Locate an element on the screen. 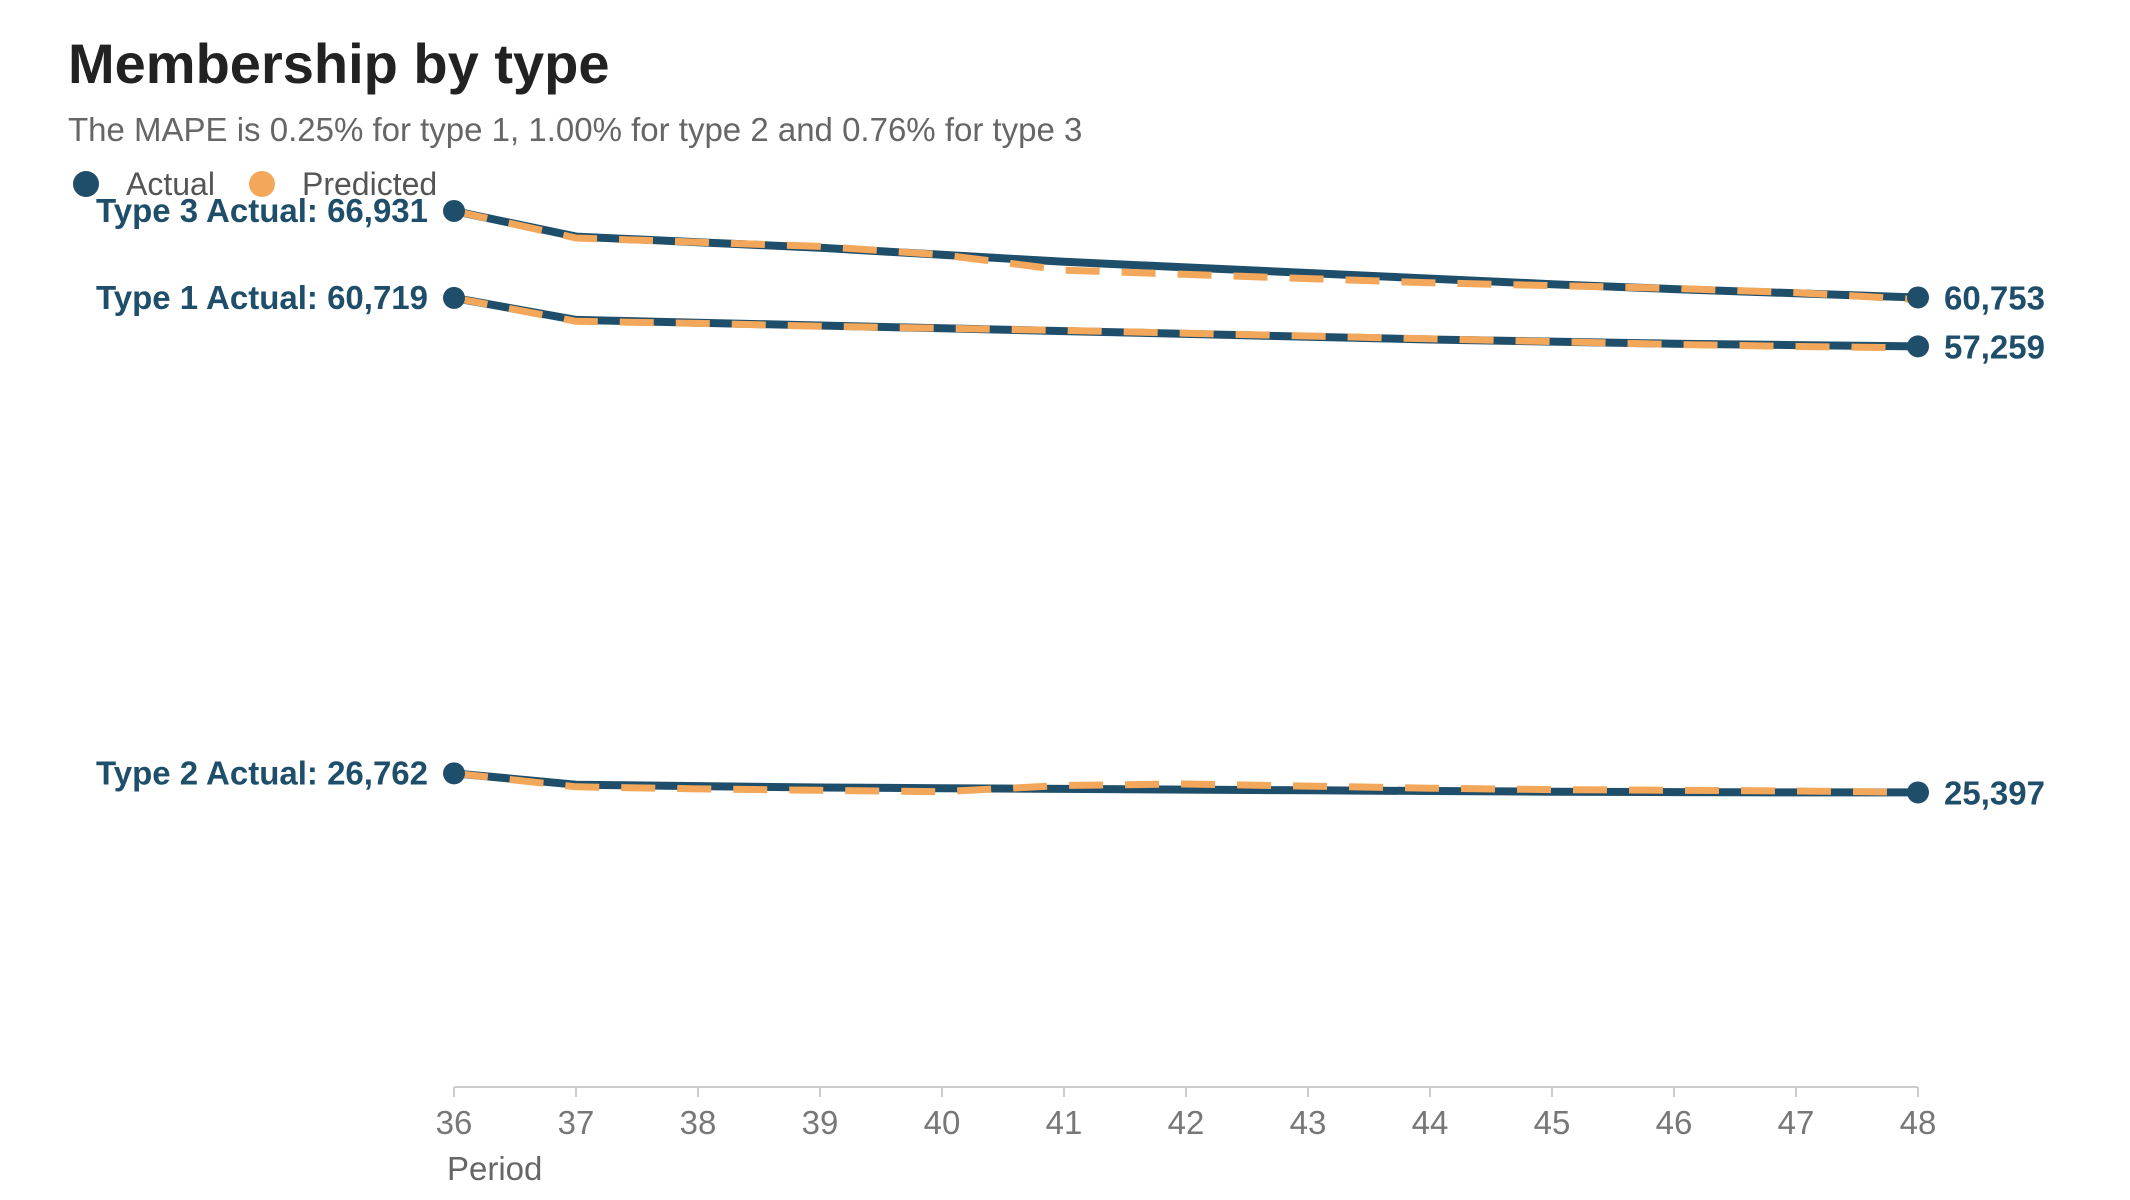 This screenshot has width=2130, height=1200. x-tick-label: 45 is located at coordinates (1552, 1122).